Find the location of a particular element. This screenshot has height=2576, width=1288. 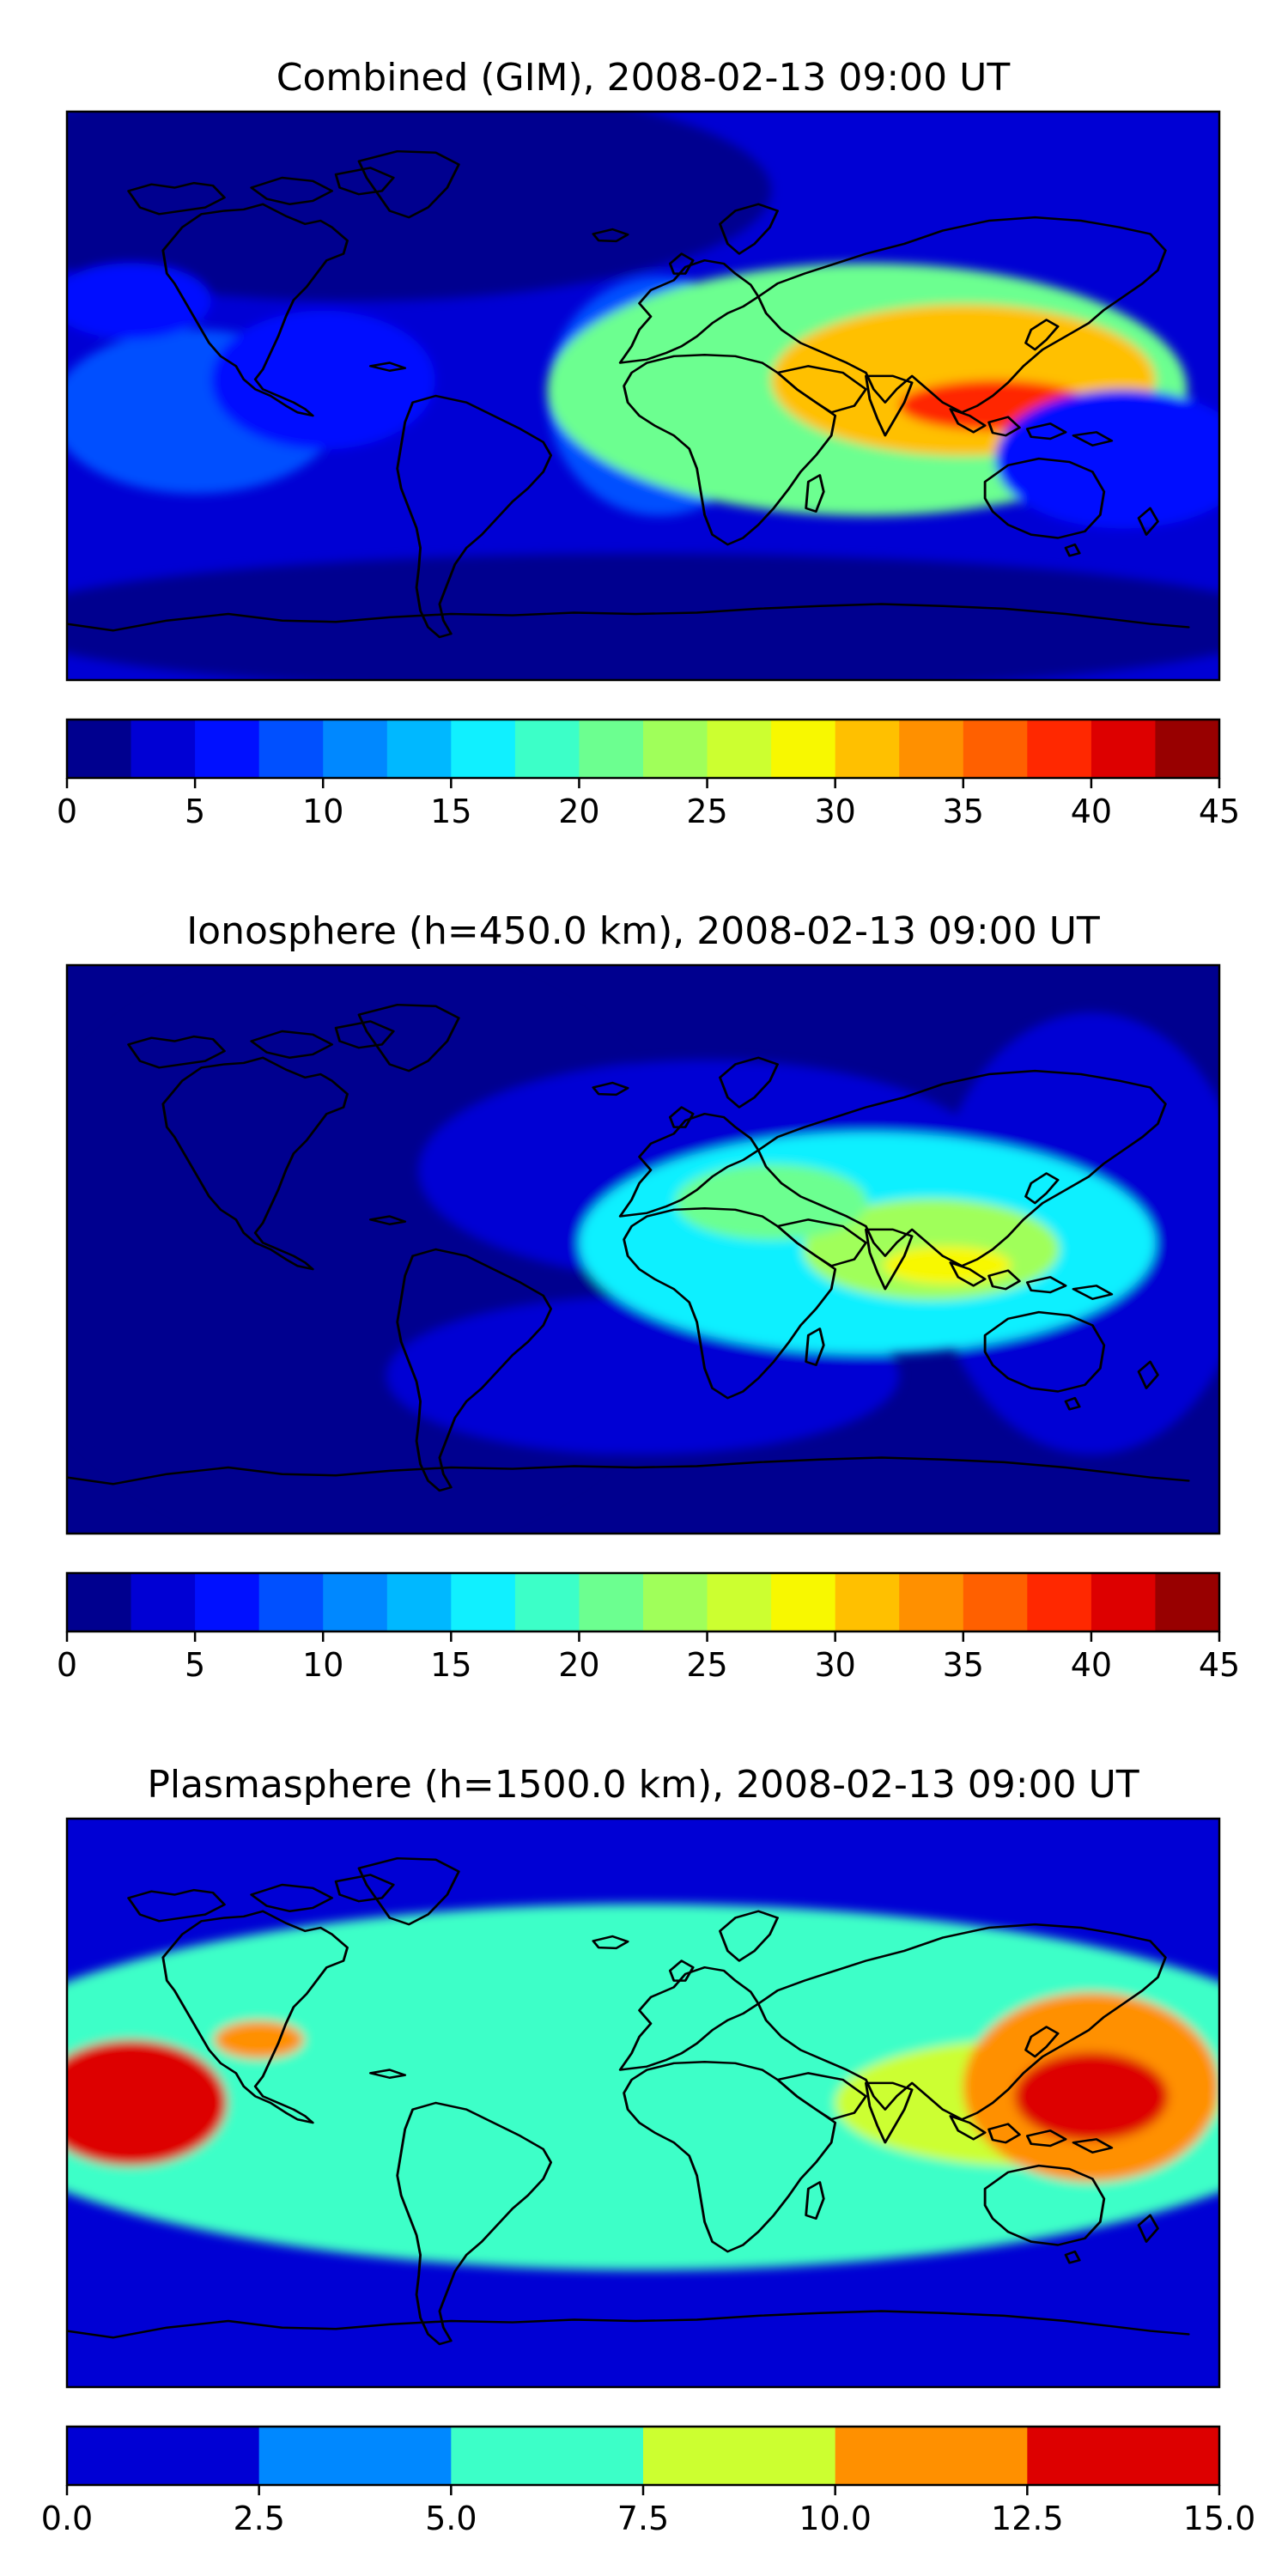

colorbar-tick-label: 2.5 is located at coordinates (258, 2518).